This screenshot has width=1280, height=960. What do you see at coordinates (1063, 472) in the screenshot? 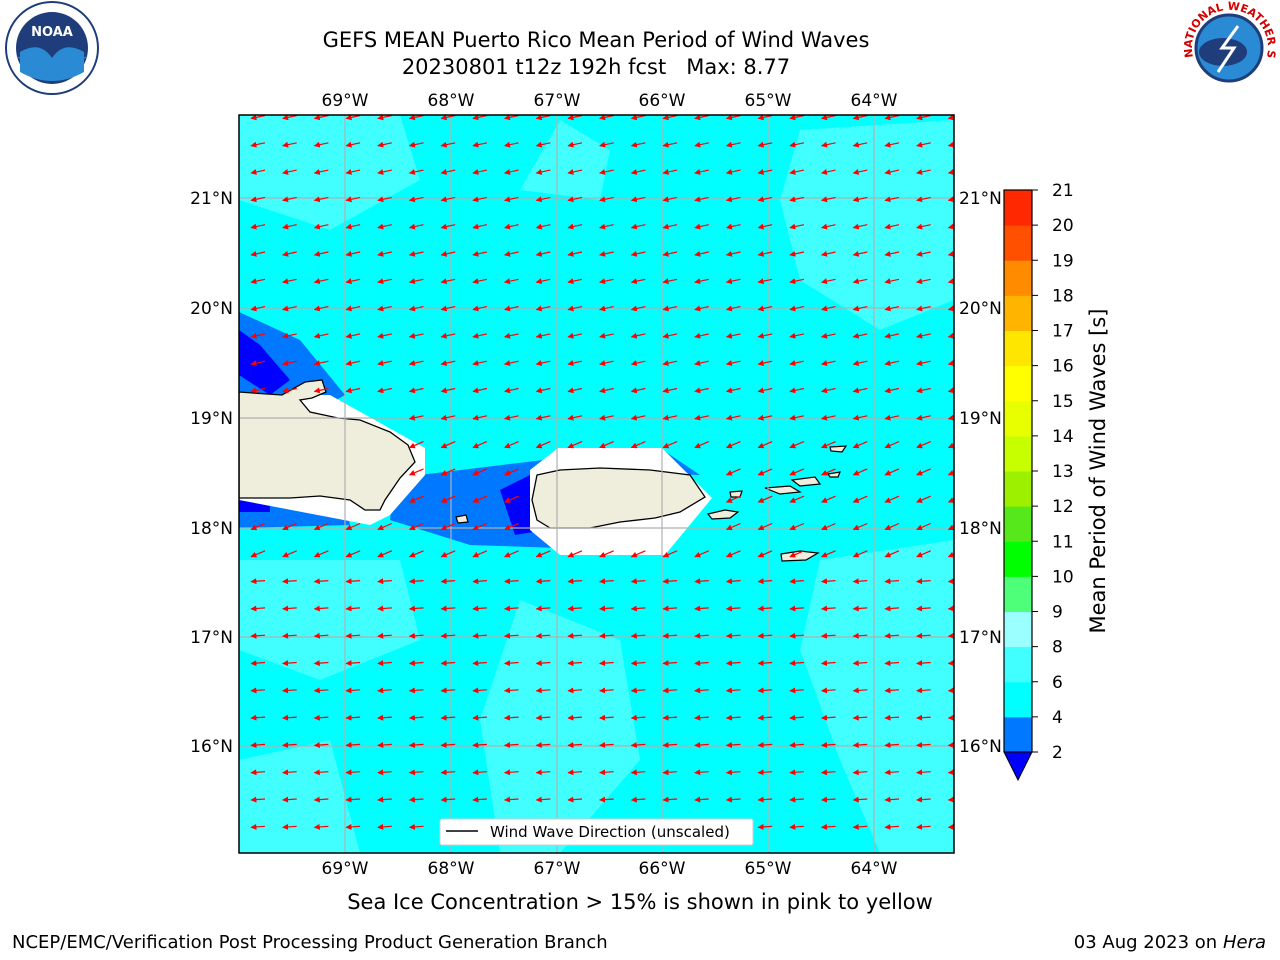
I see `colorbar-tick-label: 13` at bounding box center [1063, 472].